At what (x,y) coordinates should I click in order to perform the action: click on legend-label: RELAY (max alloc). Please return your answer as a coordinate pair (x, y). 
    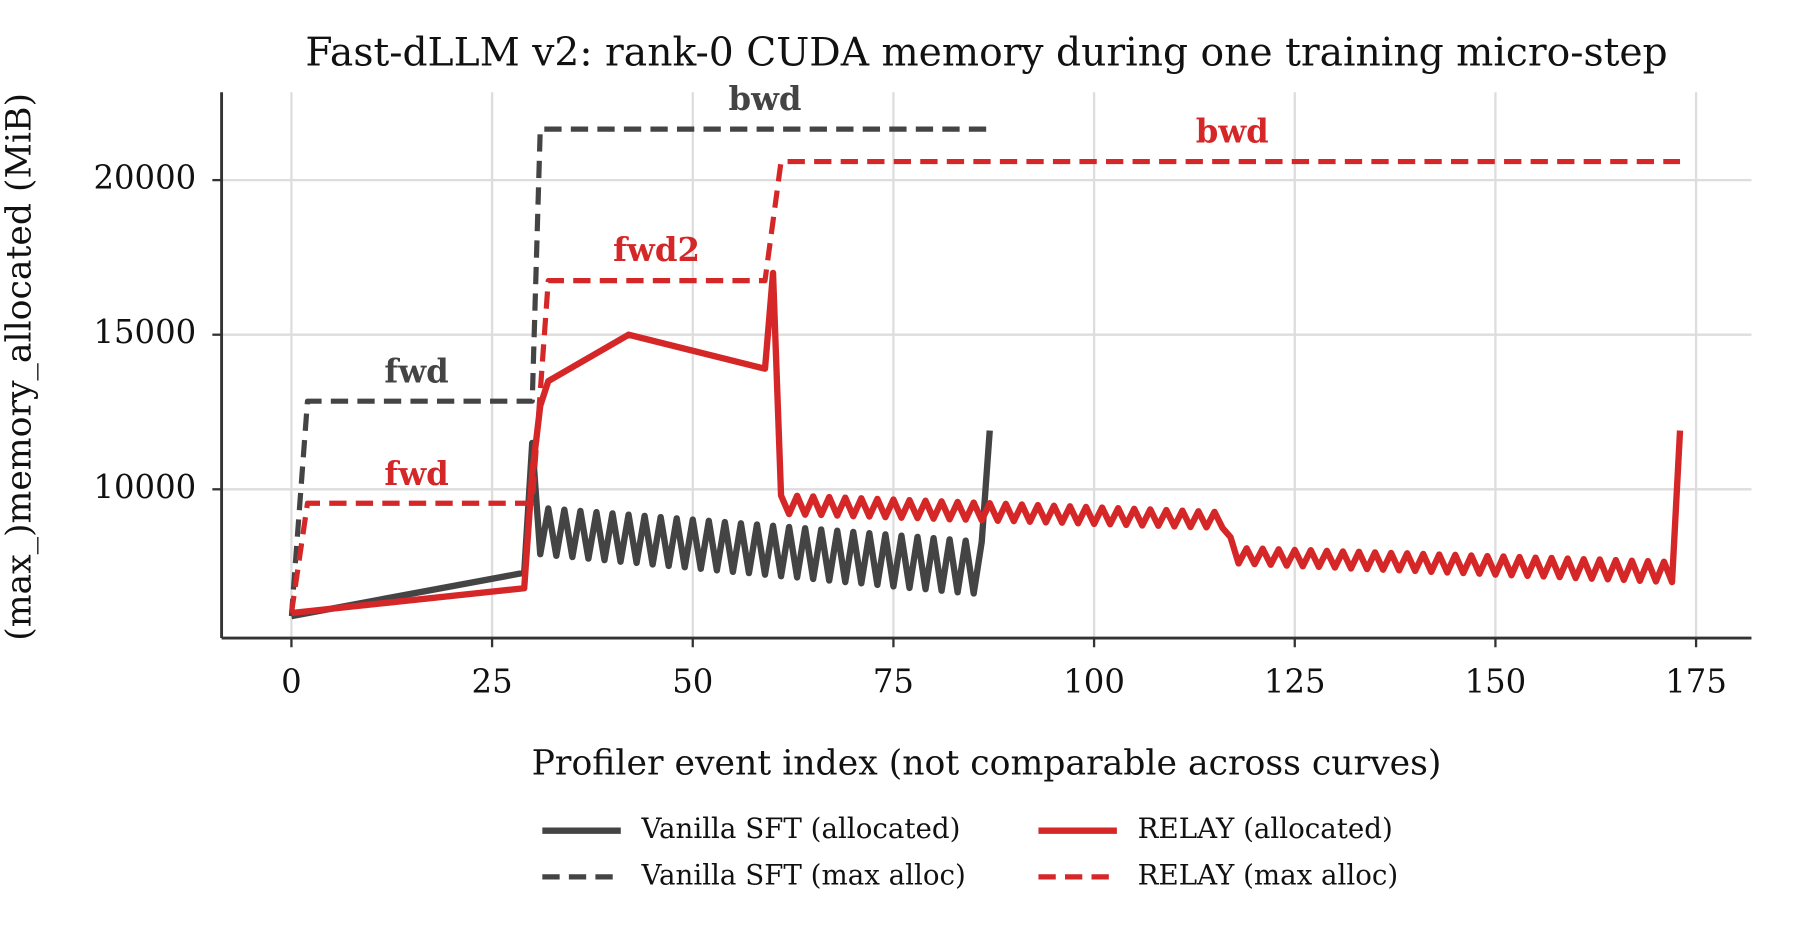
    Looking at the image, I should click on (1268, 874).